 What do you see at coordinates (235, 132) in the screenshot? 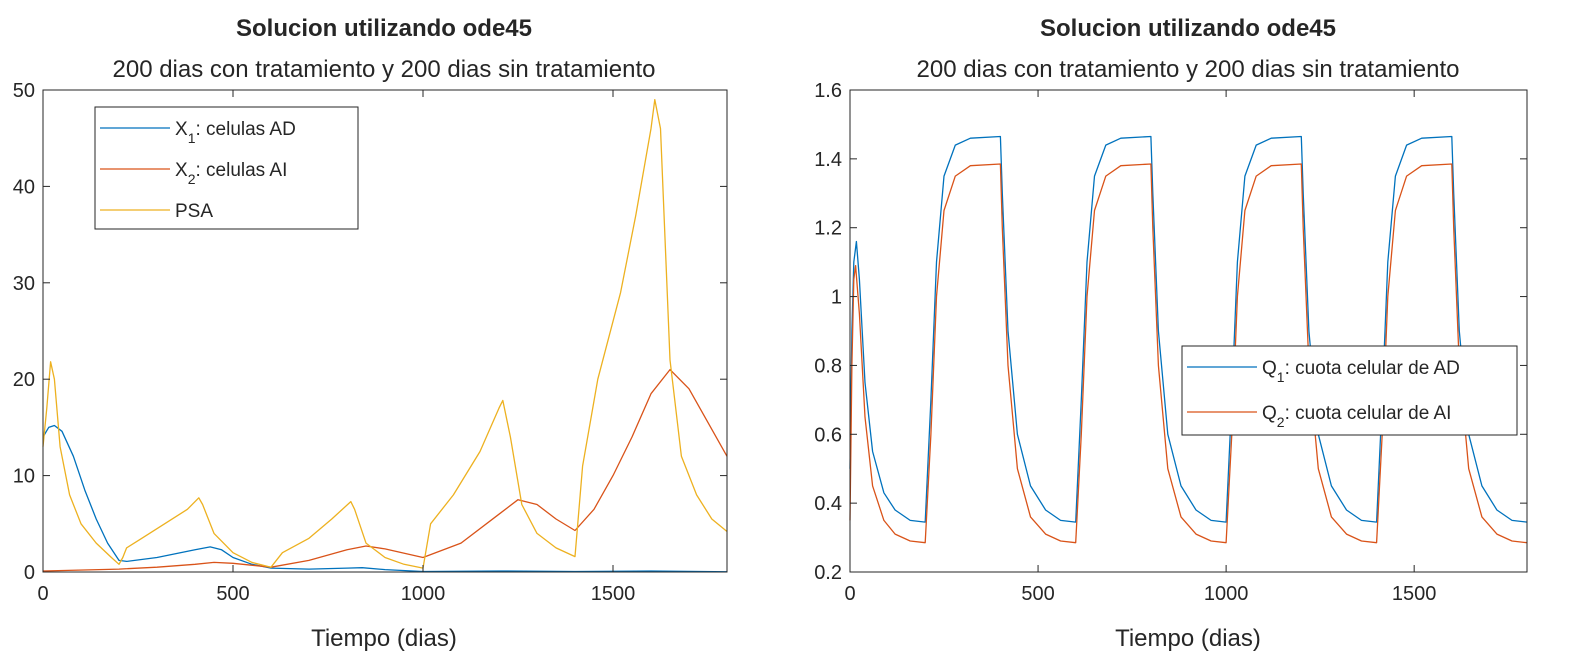
I see `c0-legend-label-1: X1: celulas AD` at bounding box center [235, 132].